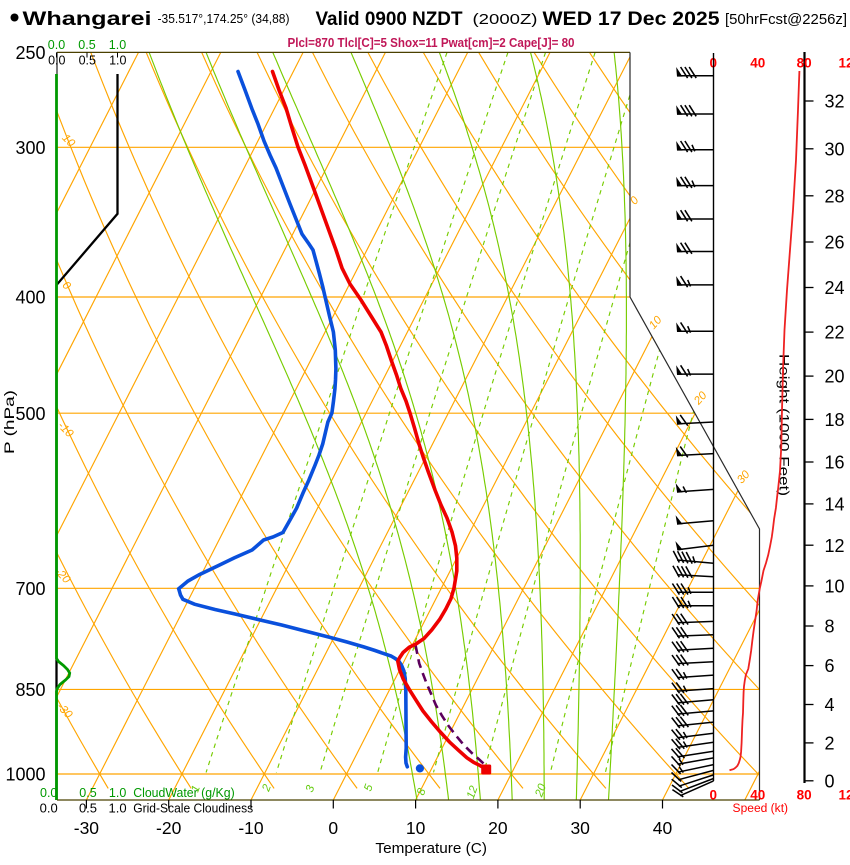 This screenshot has width=850, height=865. What do you see at coordinates (30, 589) in the screenshot?
I see `svg-text: 700` at bounding box center [30, 589].